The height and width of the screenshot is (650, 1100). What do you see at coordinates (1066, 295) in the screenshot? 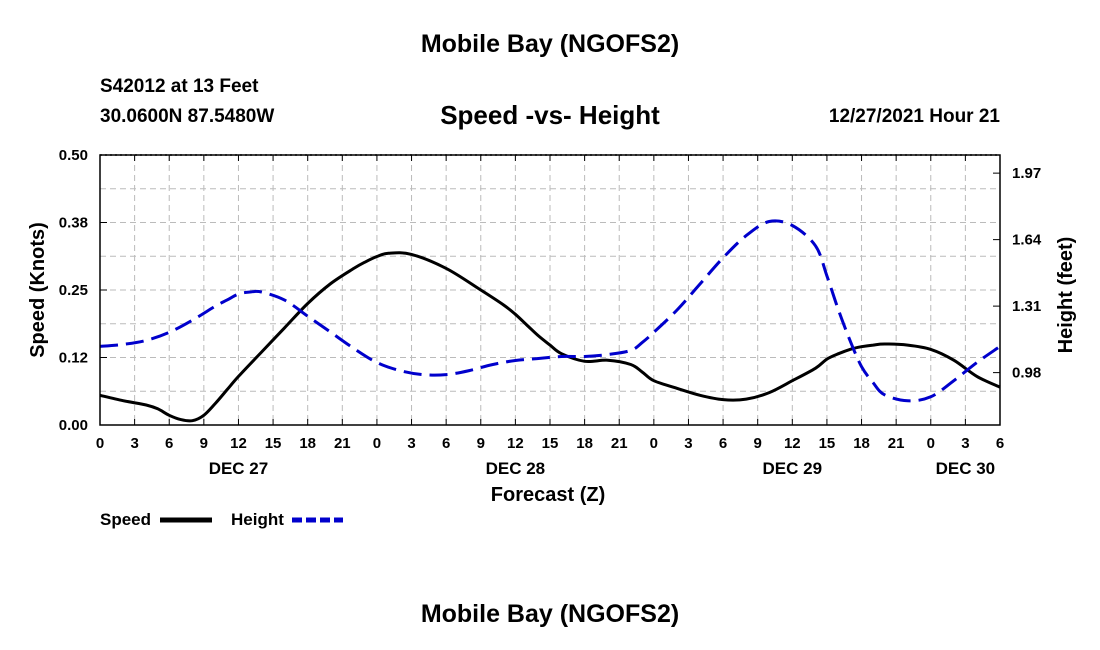
I see `y2-axis-title: Height (feet)` at bounding box center [1066, 295].